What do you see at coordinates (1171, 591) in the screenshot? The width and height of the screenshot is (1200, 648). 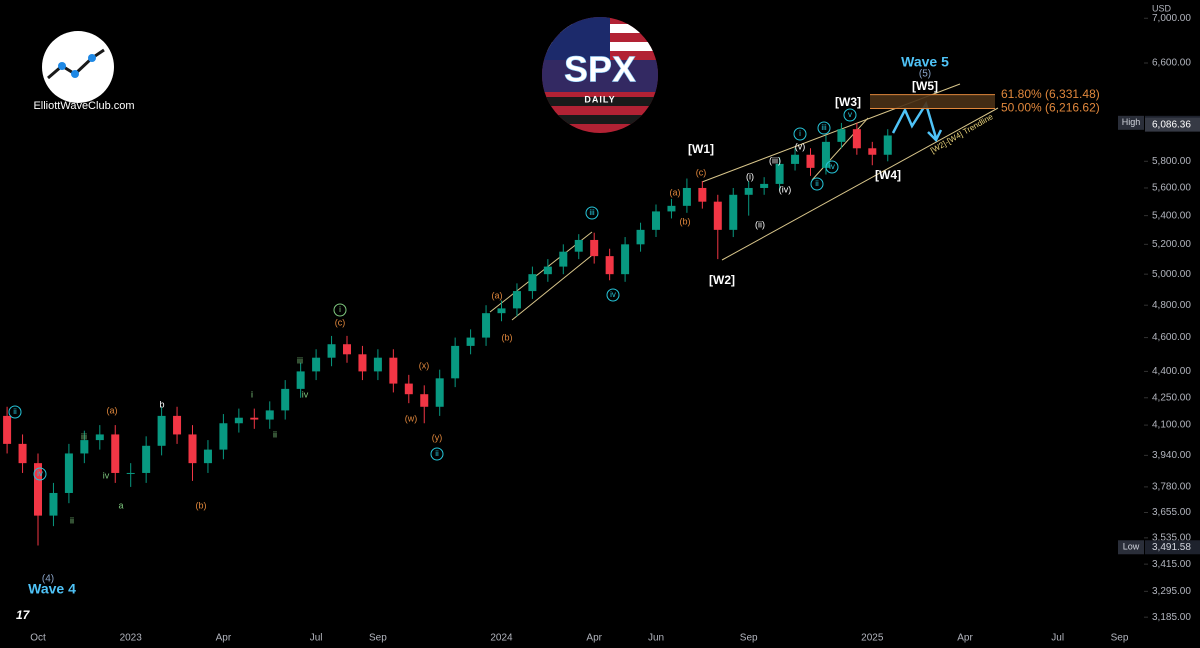 I see `y-tick-label: 3,295.00` at bounding box center [1171, 591].